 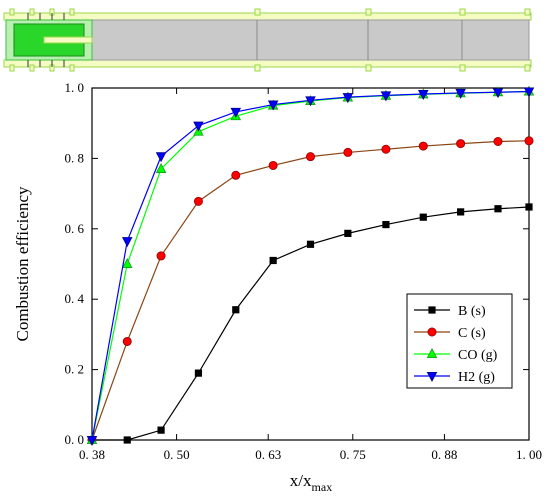 What do you see at coordinates (353, 454) in the screenshot?
I see `x-tick-label: 0. 75` at bounding box center [353, 454].